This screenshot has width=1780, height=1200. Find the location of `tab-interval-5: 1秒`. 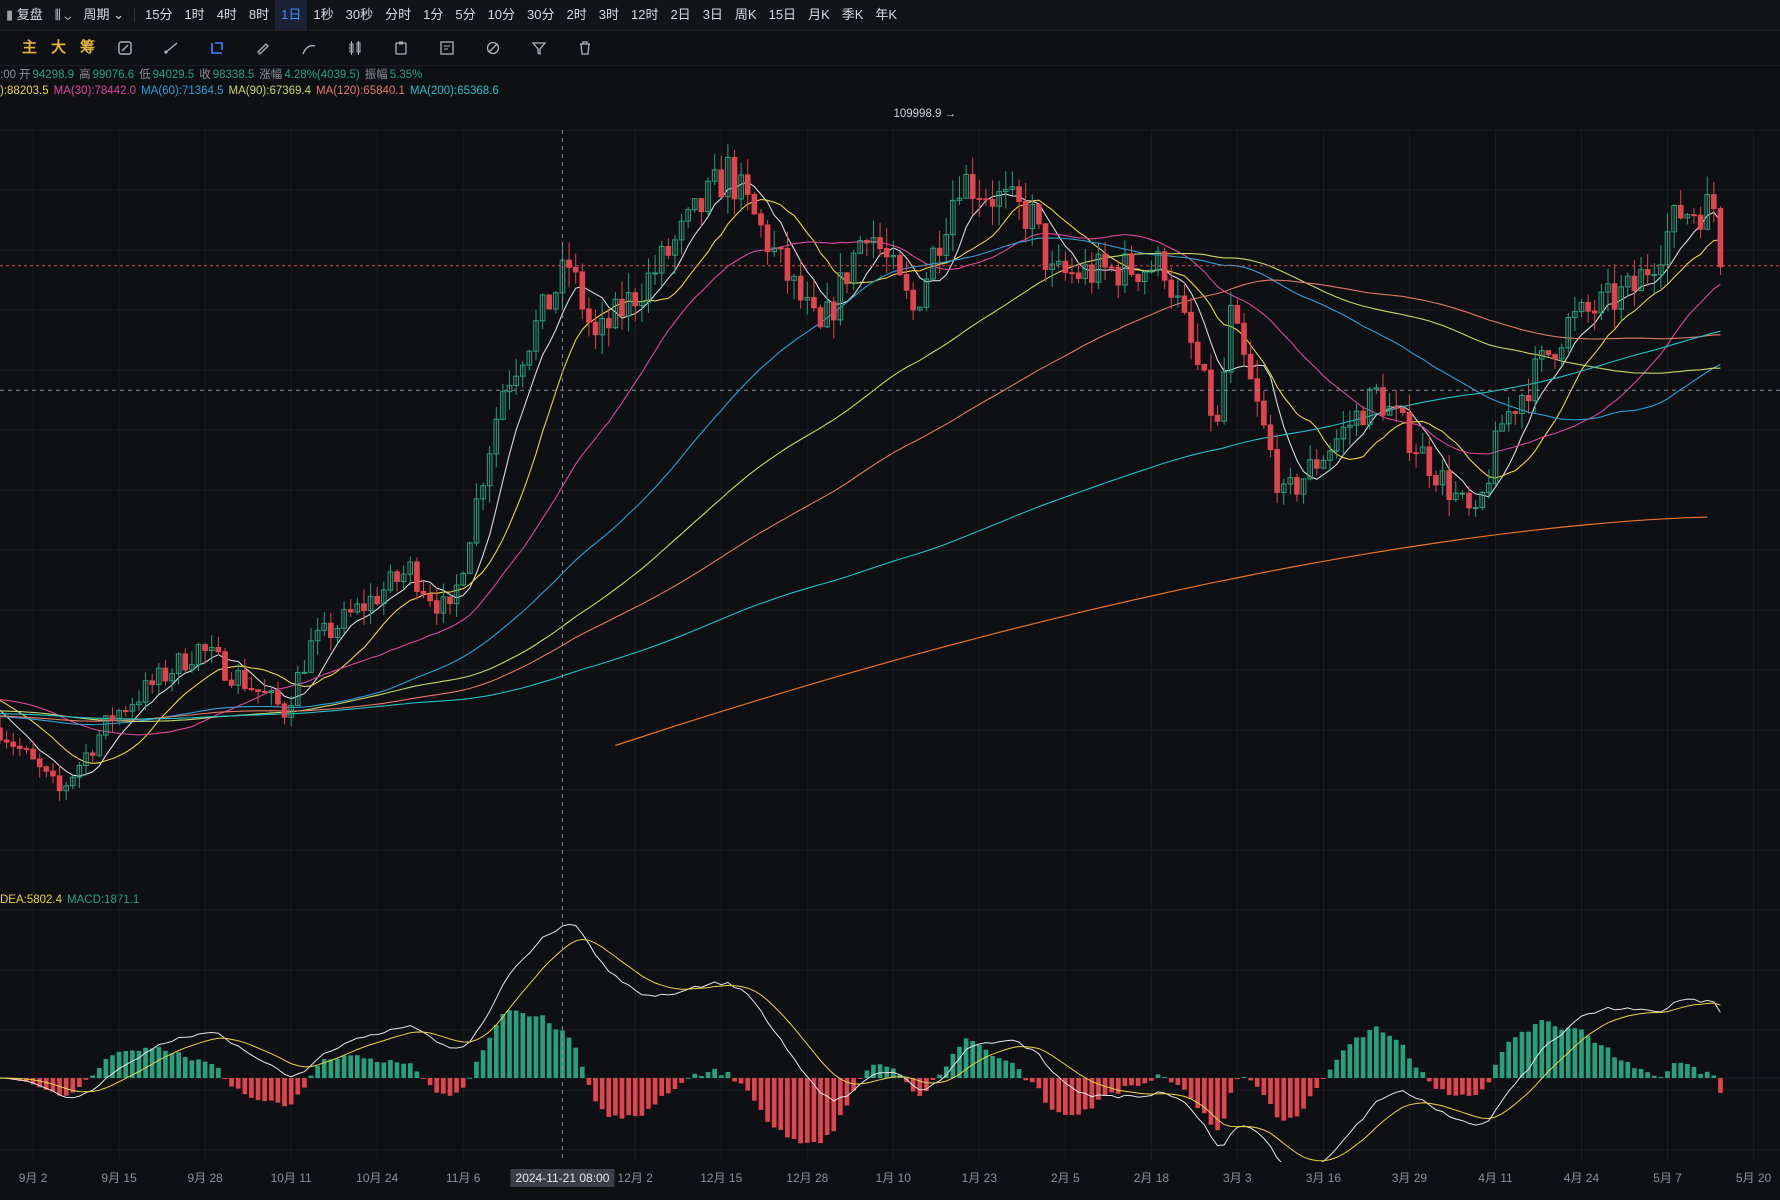

tab-interval-5: 1秒 is located at coordinates (323, 14).